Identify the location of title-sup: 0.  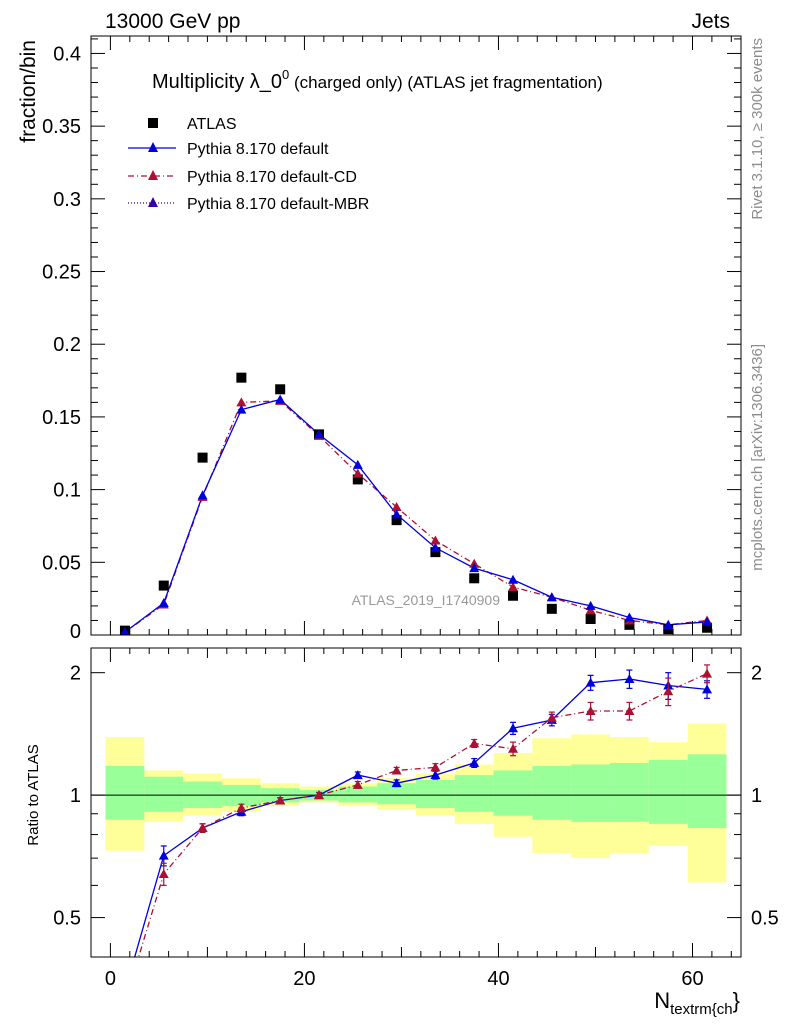
(285, 74).